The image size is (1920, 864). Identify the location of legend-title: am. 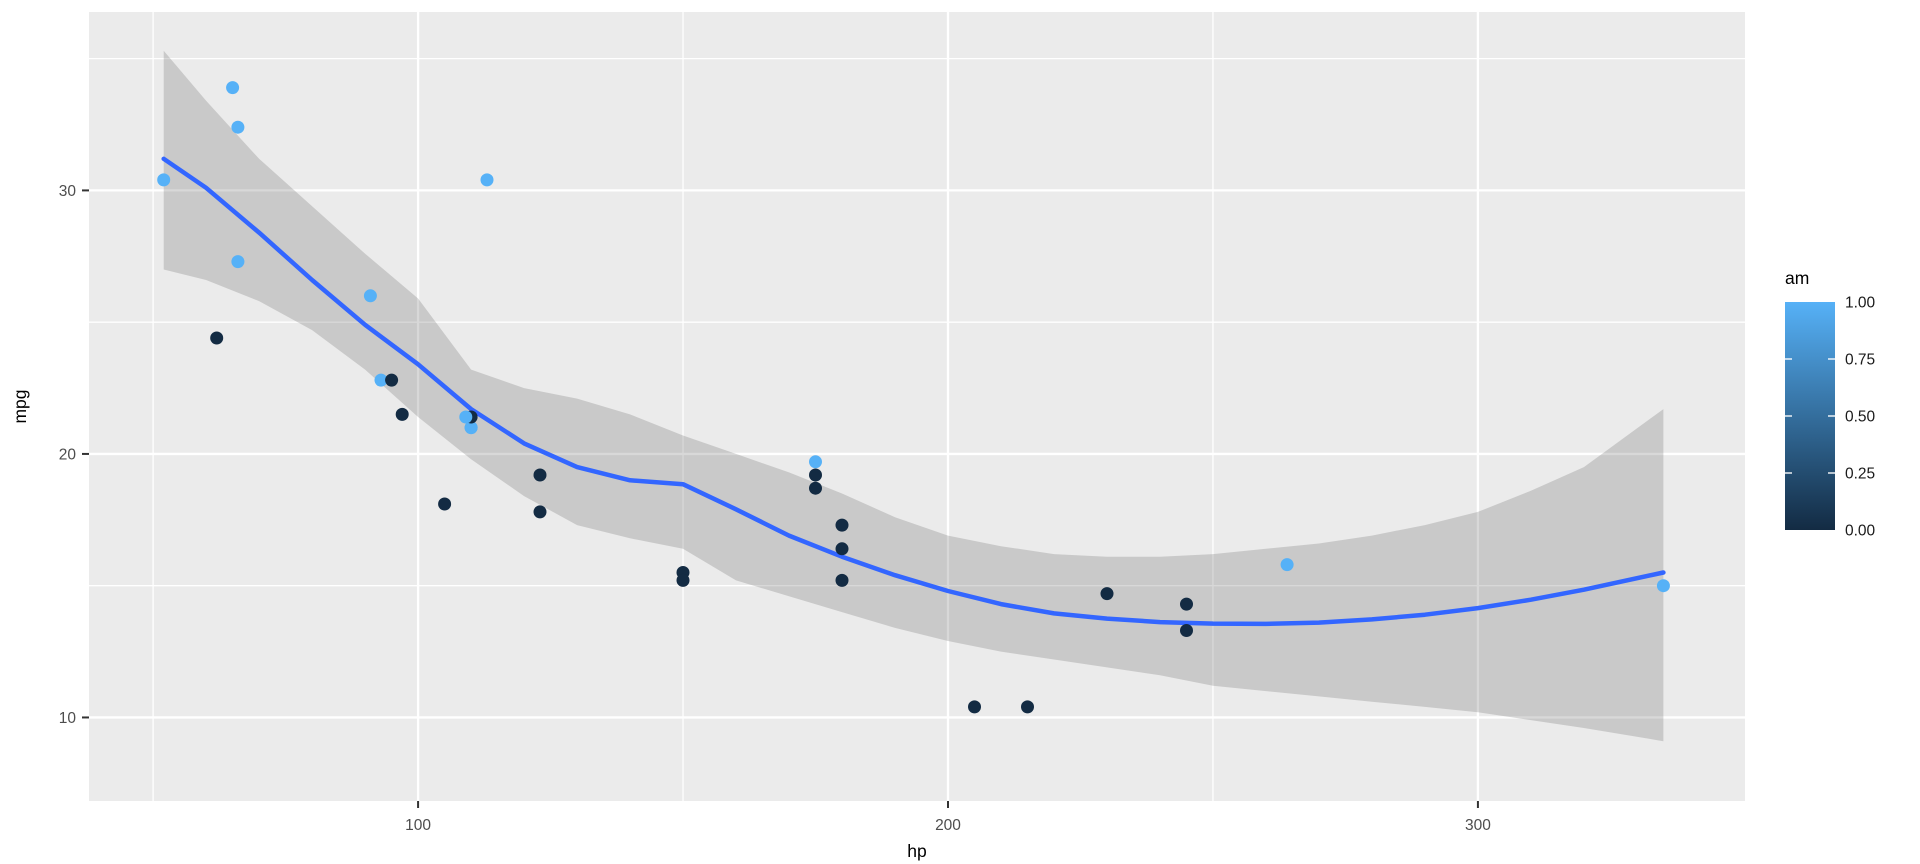
(1797, 278).